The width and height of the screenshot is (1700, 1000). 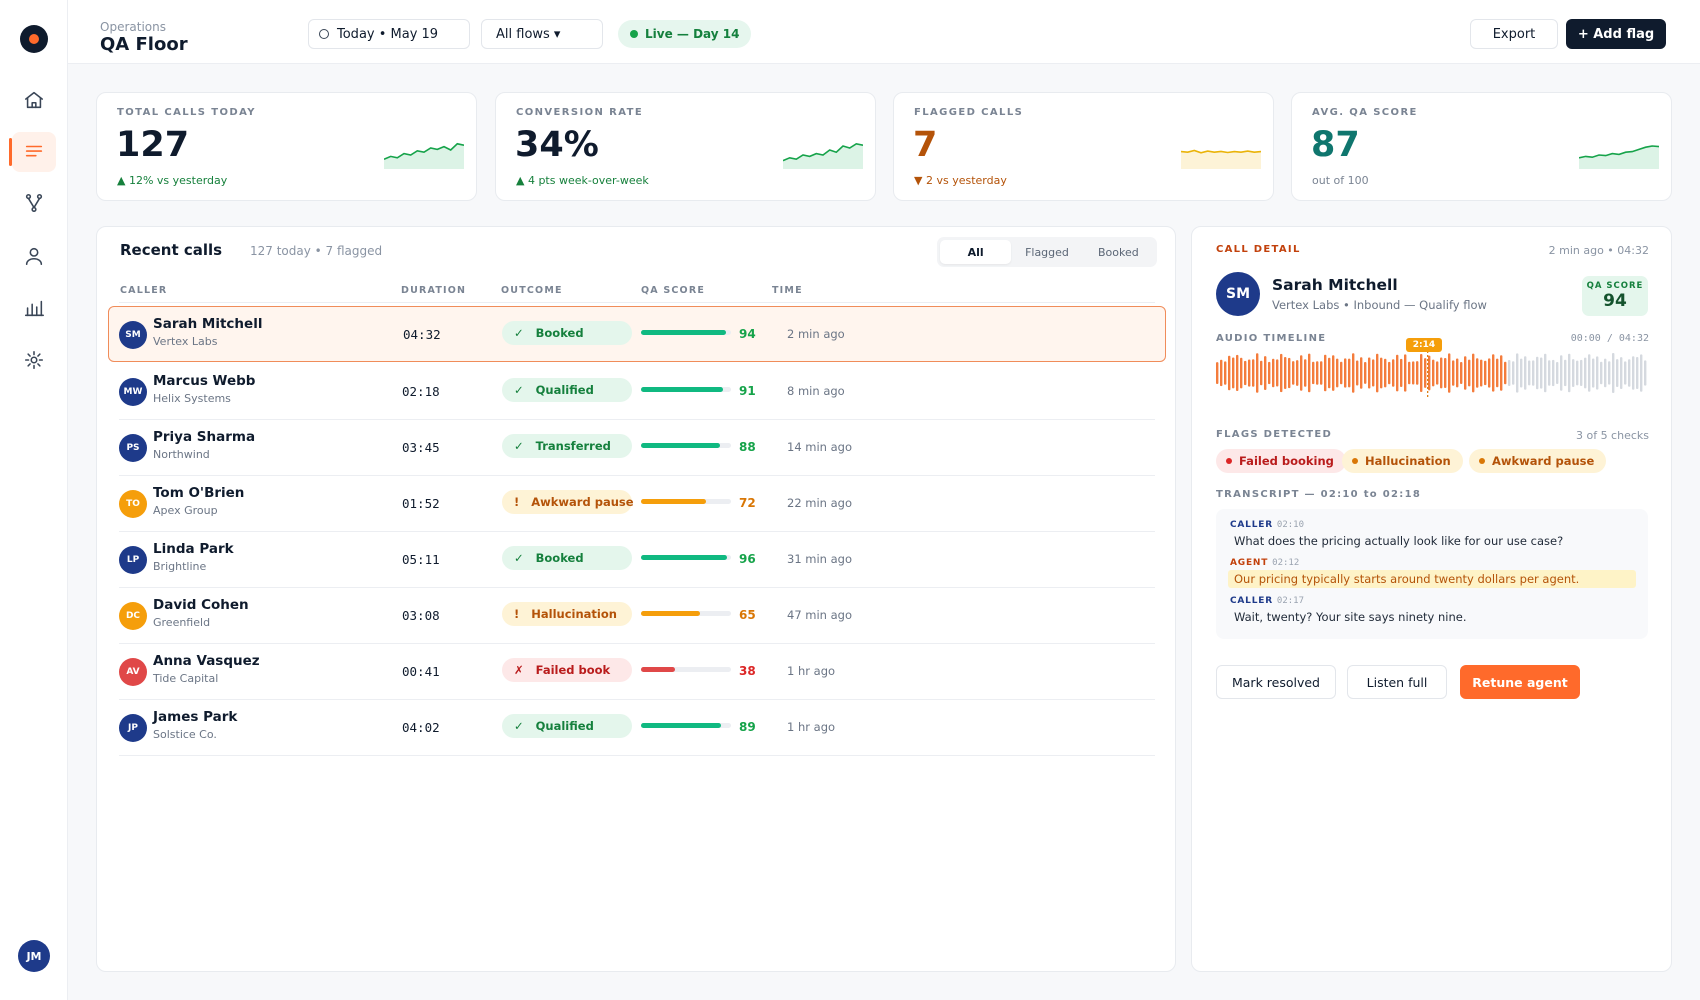 What do you see at coordinates (34, 203) in the screenshot?
I see `nav-flows` at bounding box center [34, 203].